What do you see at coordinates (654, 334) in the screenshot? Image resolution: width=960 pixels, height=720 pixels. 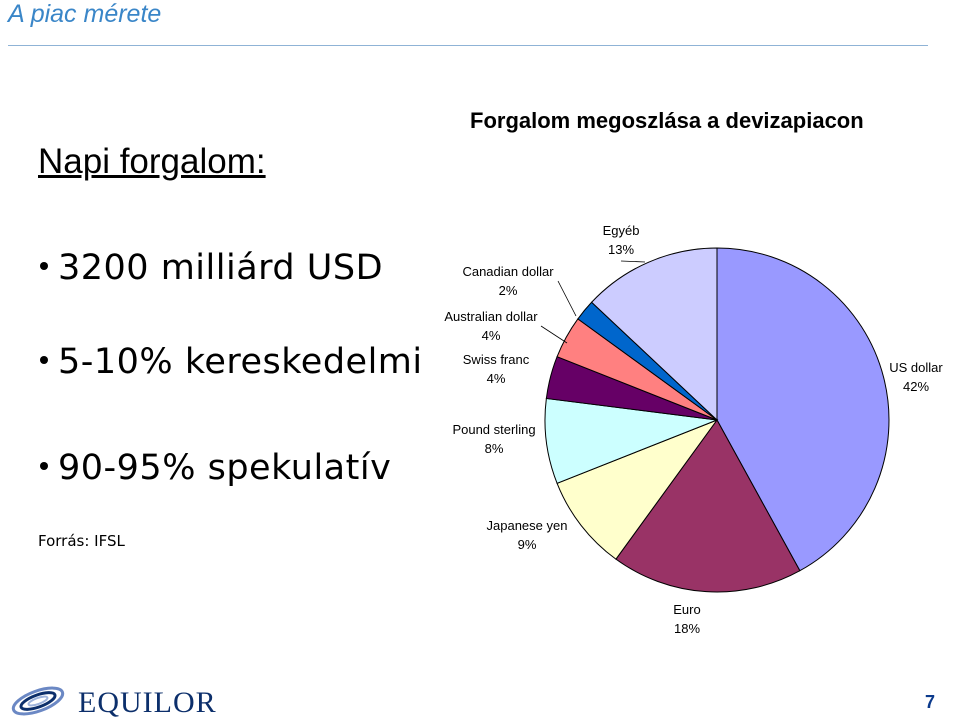 I see `pie-slice-egyéb` at bounding box center [654, 334].